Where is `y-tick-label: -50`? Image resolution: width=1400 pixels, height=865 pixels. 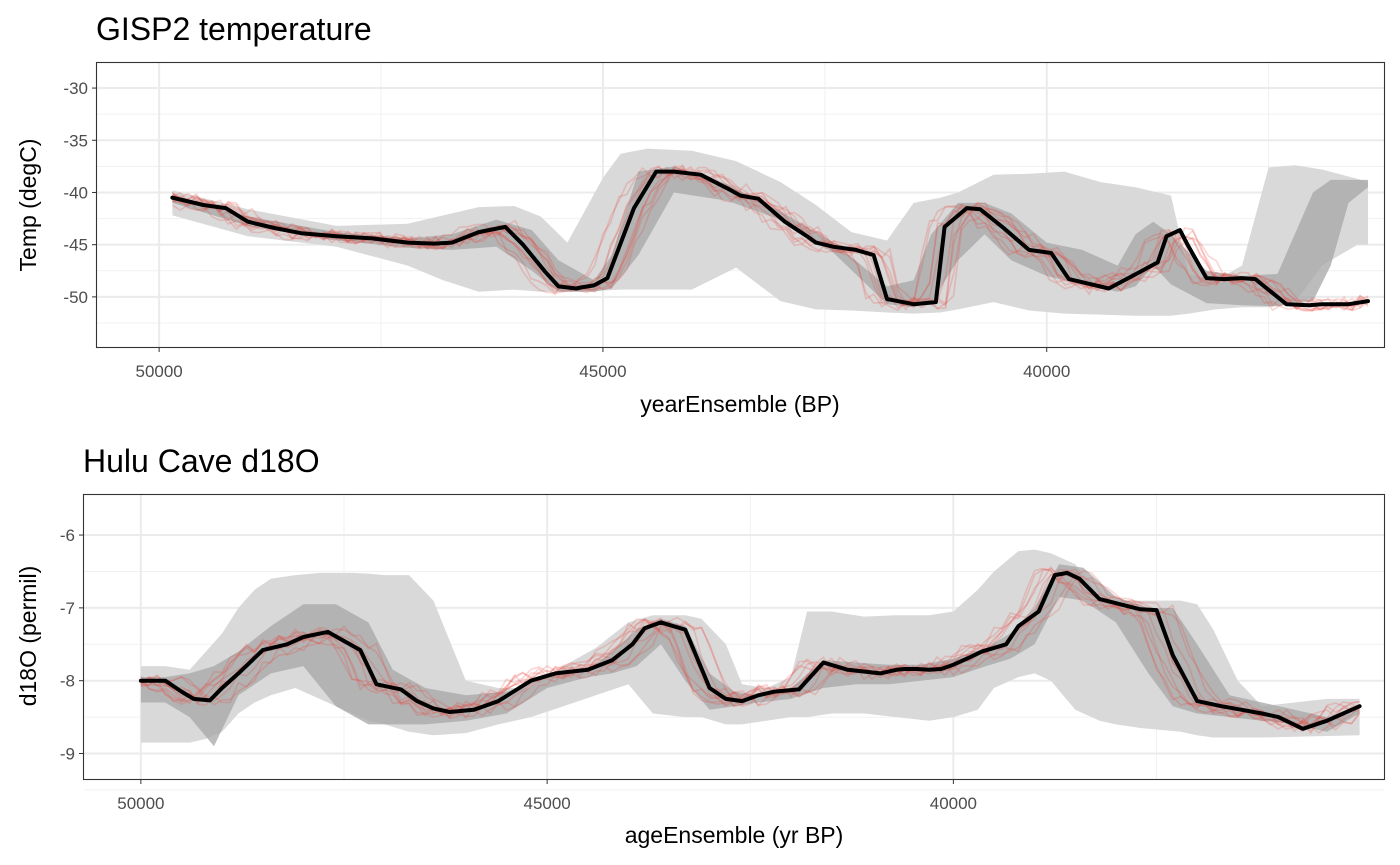
y-tick-label: -50 is located at coordinates (75, 297).